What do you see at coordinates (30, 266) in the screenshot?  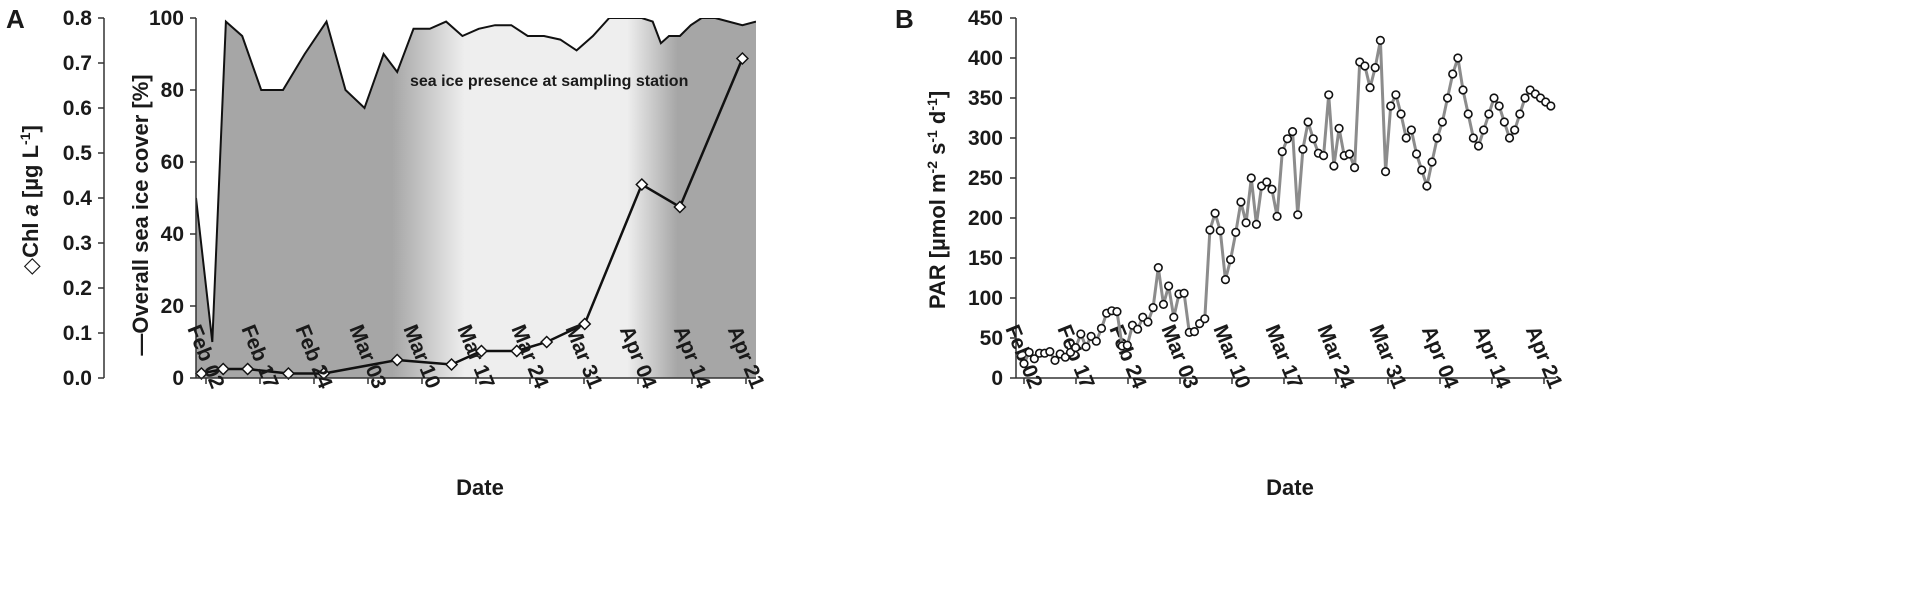 I see `chl-marker-symbol: ◇` at bounding box center [30, 266].